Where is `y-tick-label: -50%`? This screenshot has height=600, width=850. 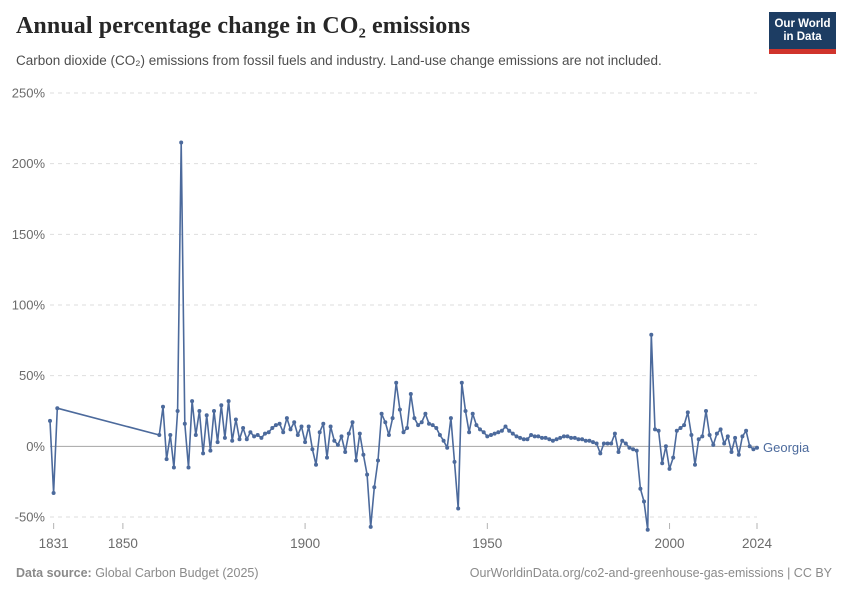 y-tick-label: -50% is located at coordinates (30, 517).